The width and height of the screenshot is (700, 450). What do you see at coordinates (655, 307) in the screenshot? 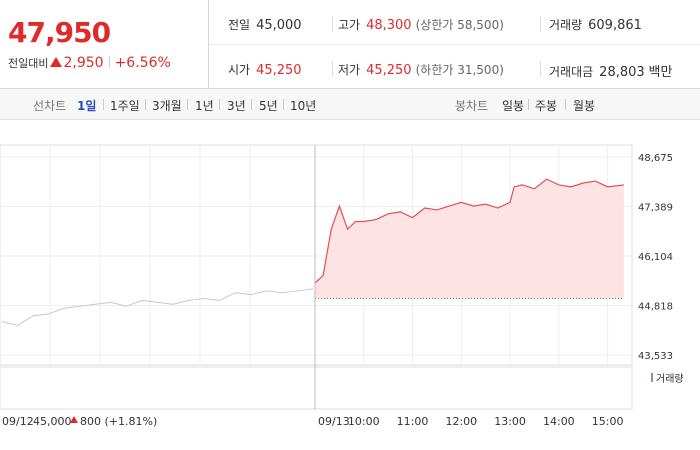
I see `y-tick-label: 44,818` at bounding box center [655, 307].